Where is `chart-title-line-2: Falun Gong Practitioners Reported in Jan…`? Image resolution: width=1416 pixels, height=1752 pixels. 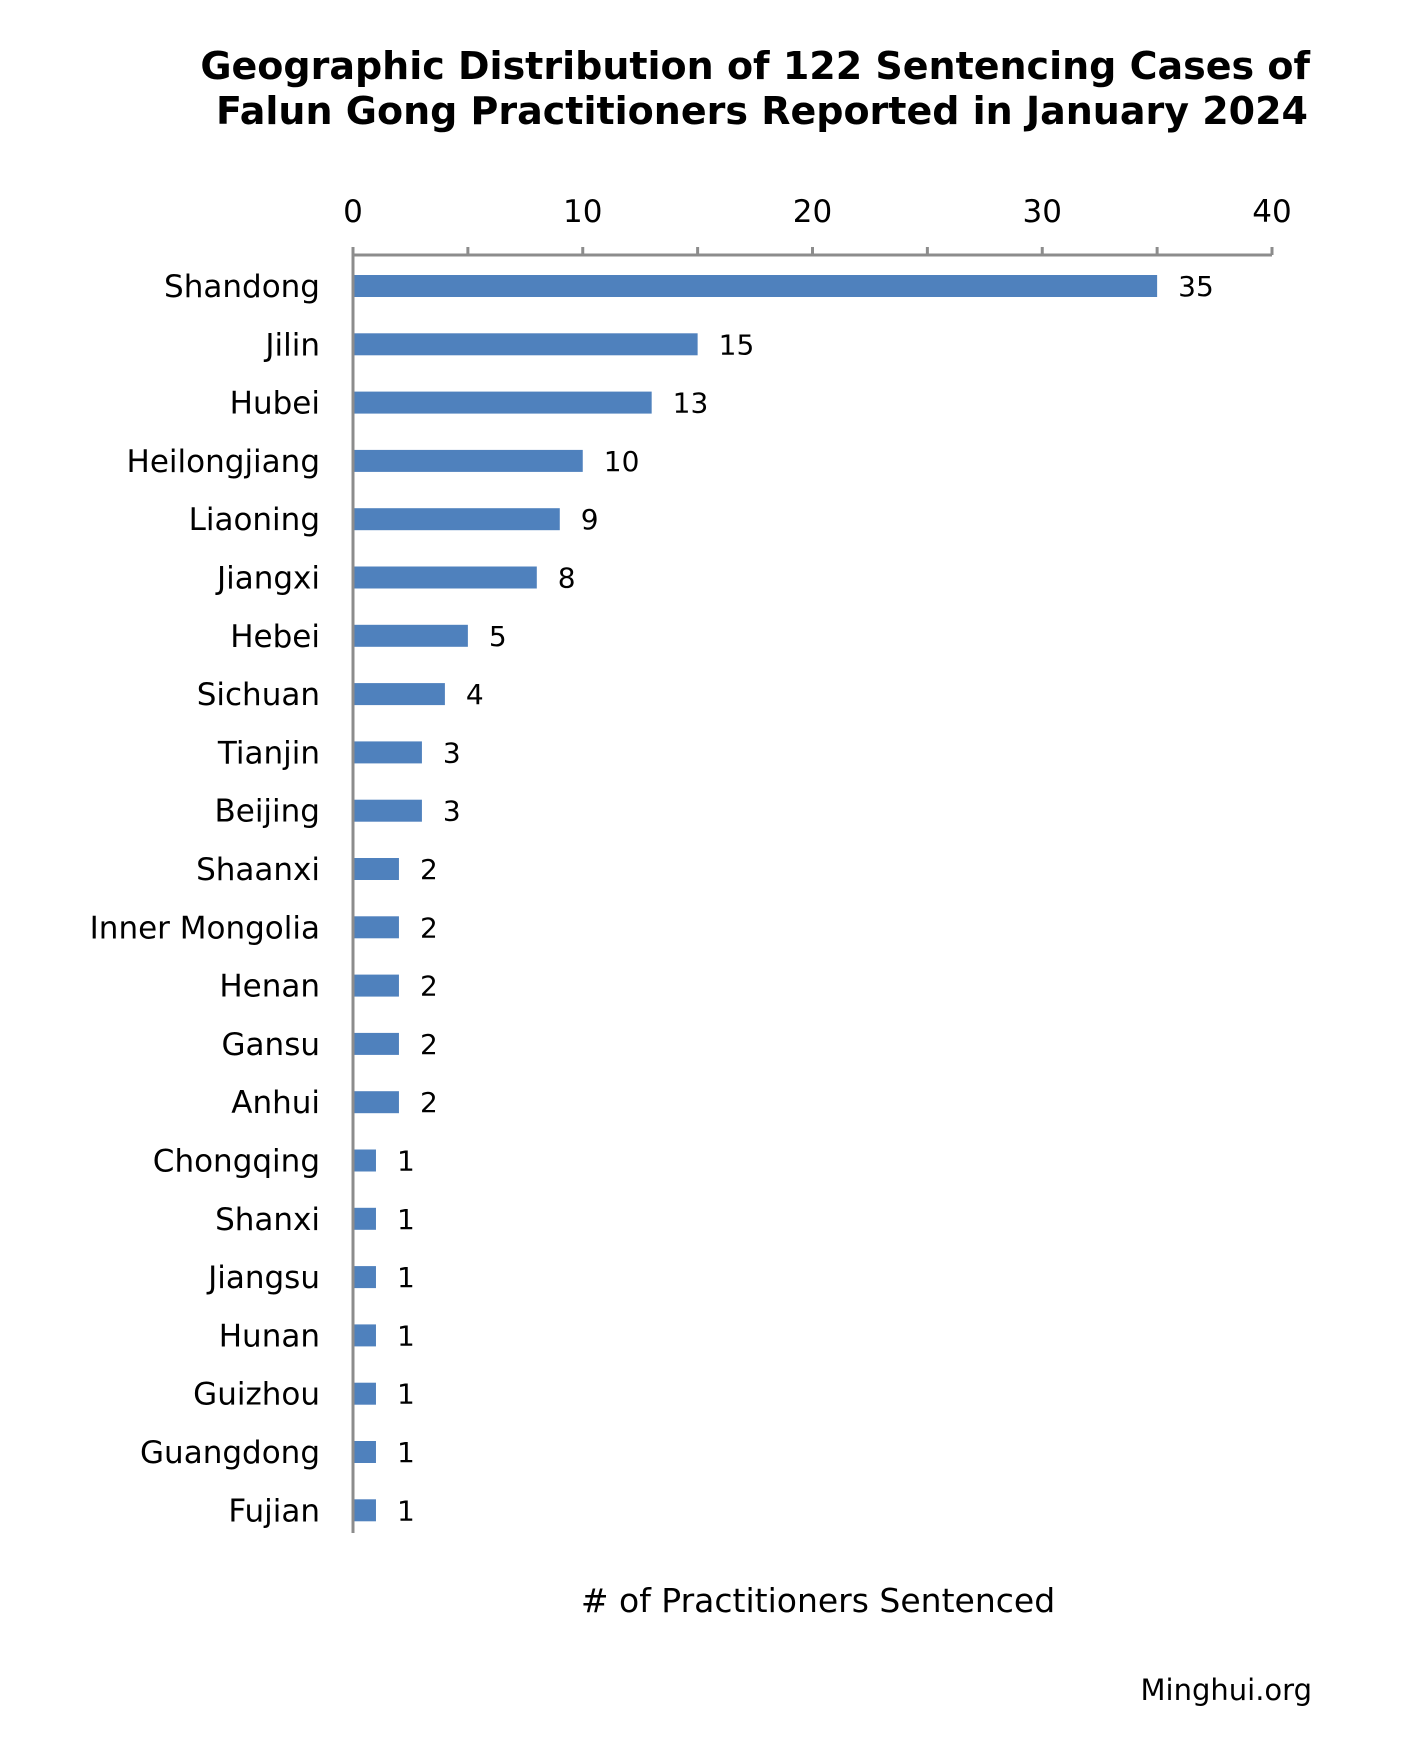 chart-title-line-2: Falun Gong Practitioners Reported in Jan… is located at coordinates (762, 111).